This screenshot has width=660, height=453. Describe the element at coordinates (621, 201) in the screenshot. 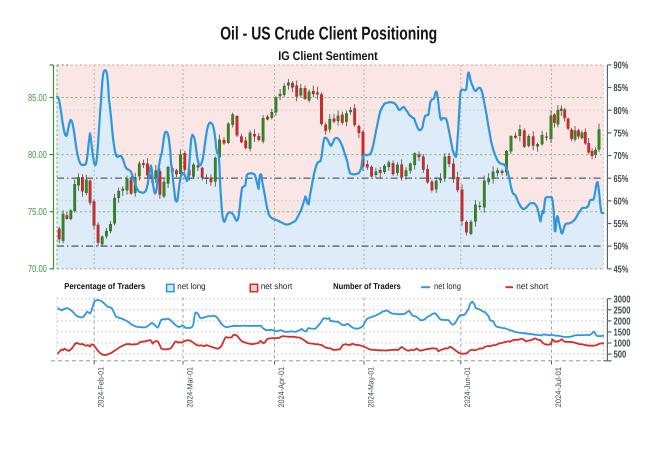

I see `svg-text: 60%` at that location.